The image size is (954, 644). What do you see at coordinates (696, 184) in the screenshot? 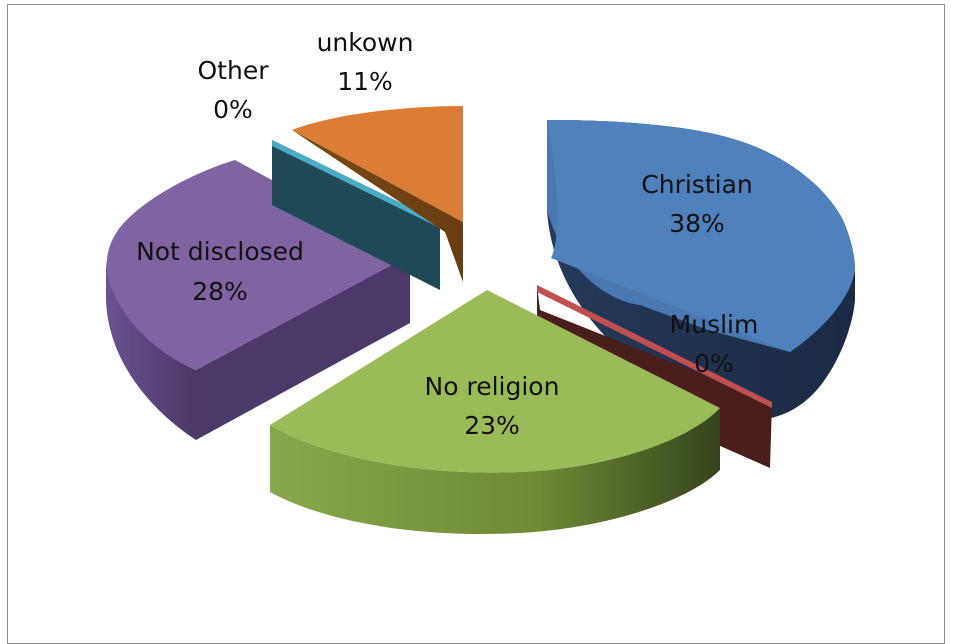
I see `slice-label-christian: Christian` at bounding box center [696, 184].